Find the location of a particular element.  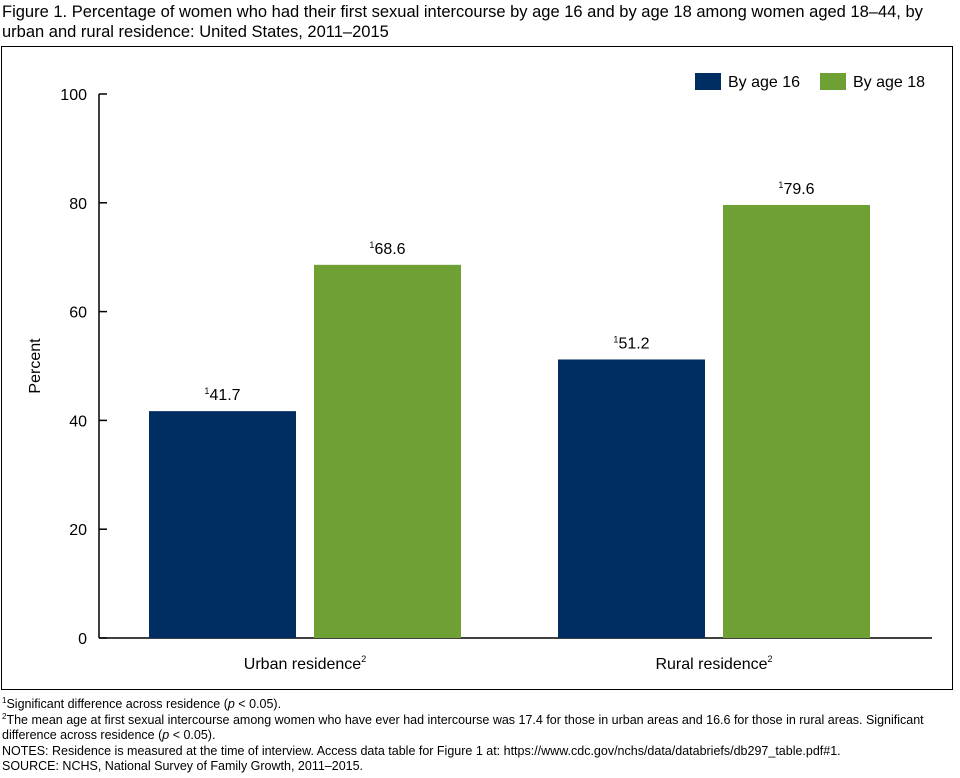

data-label: 151.2 is located at coordinates (631, 343).